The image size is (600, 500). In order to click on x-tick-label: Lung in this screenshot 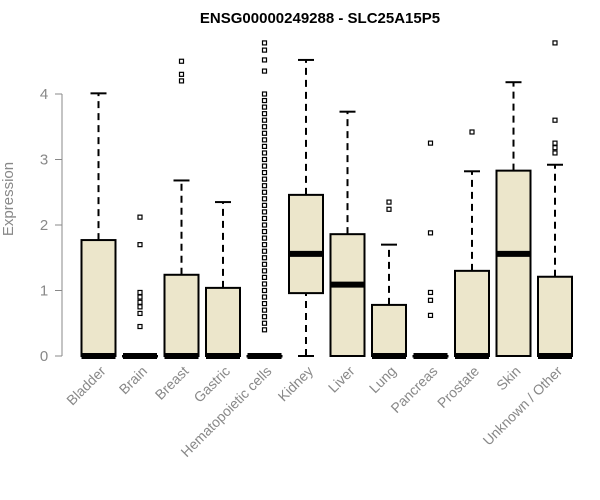, I will do `click(382, 379)`.